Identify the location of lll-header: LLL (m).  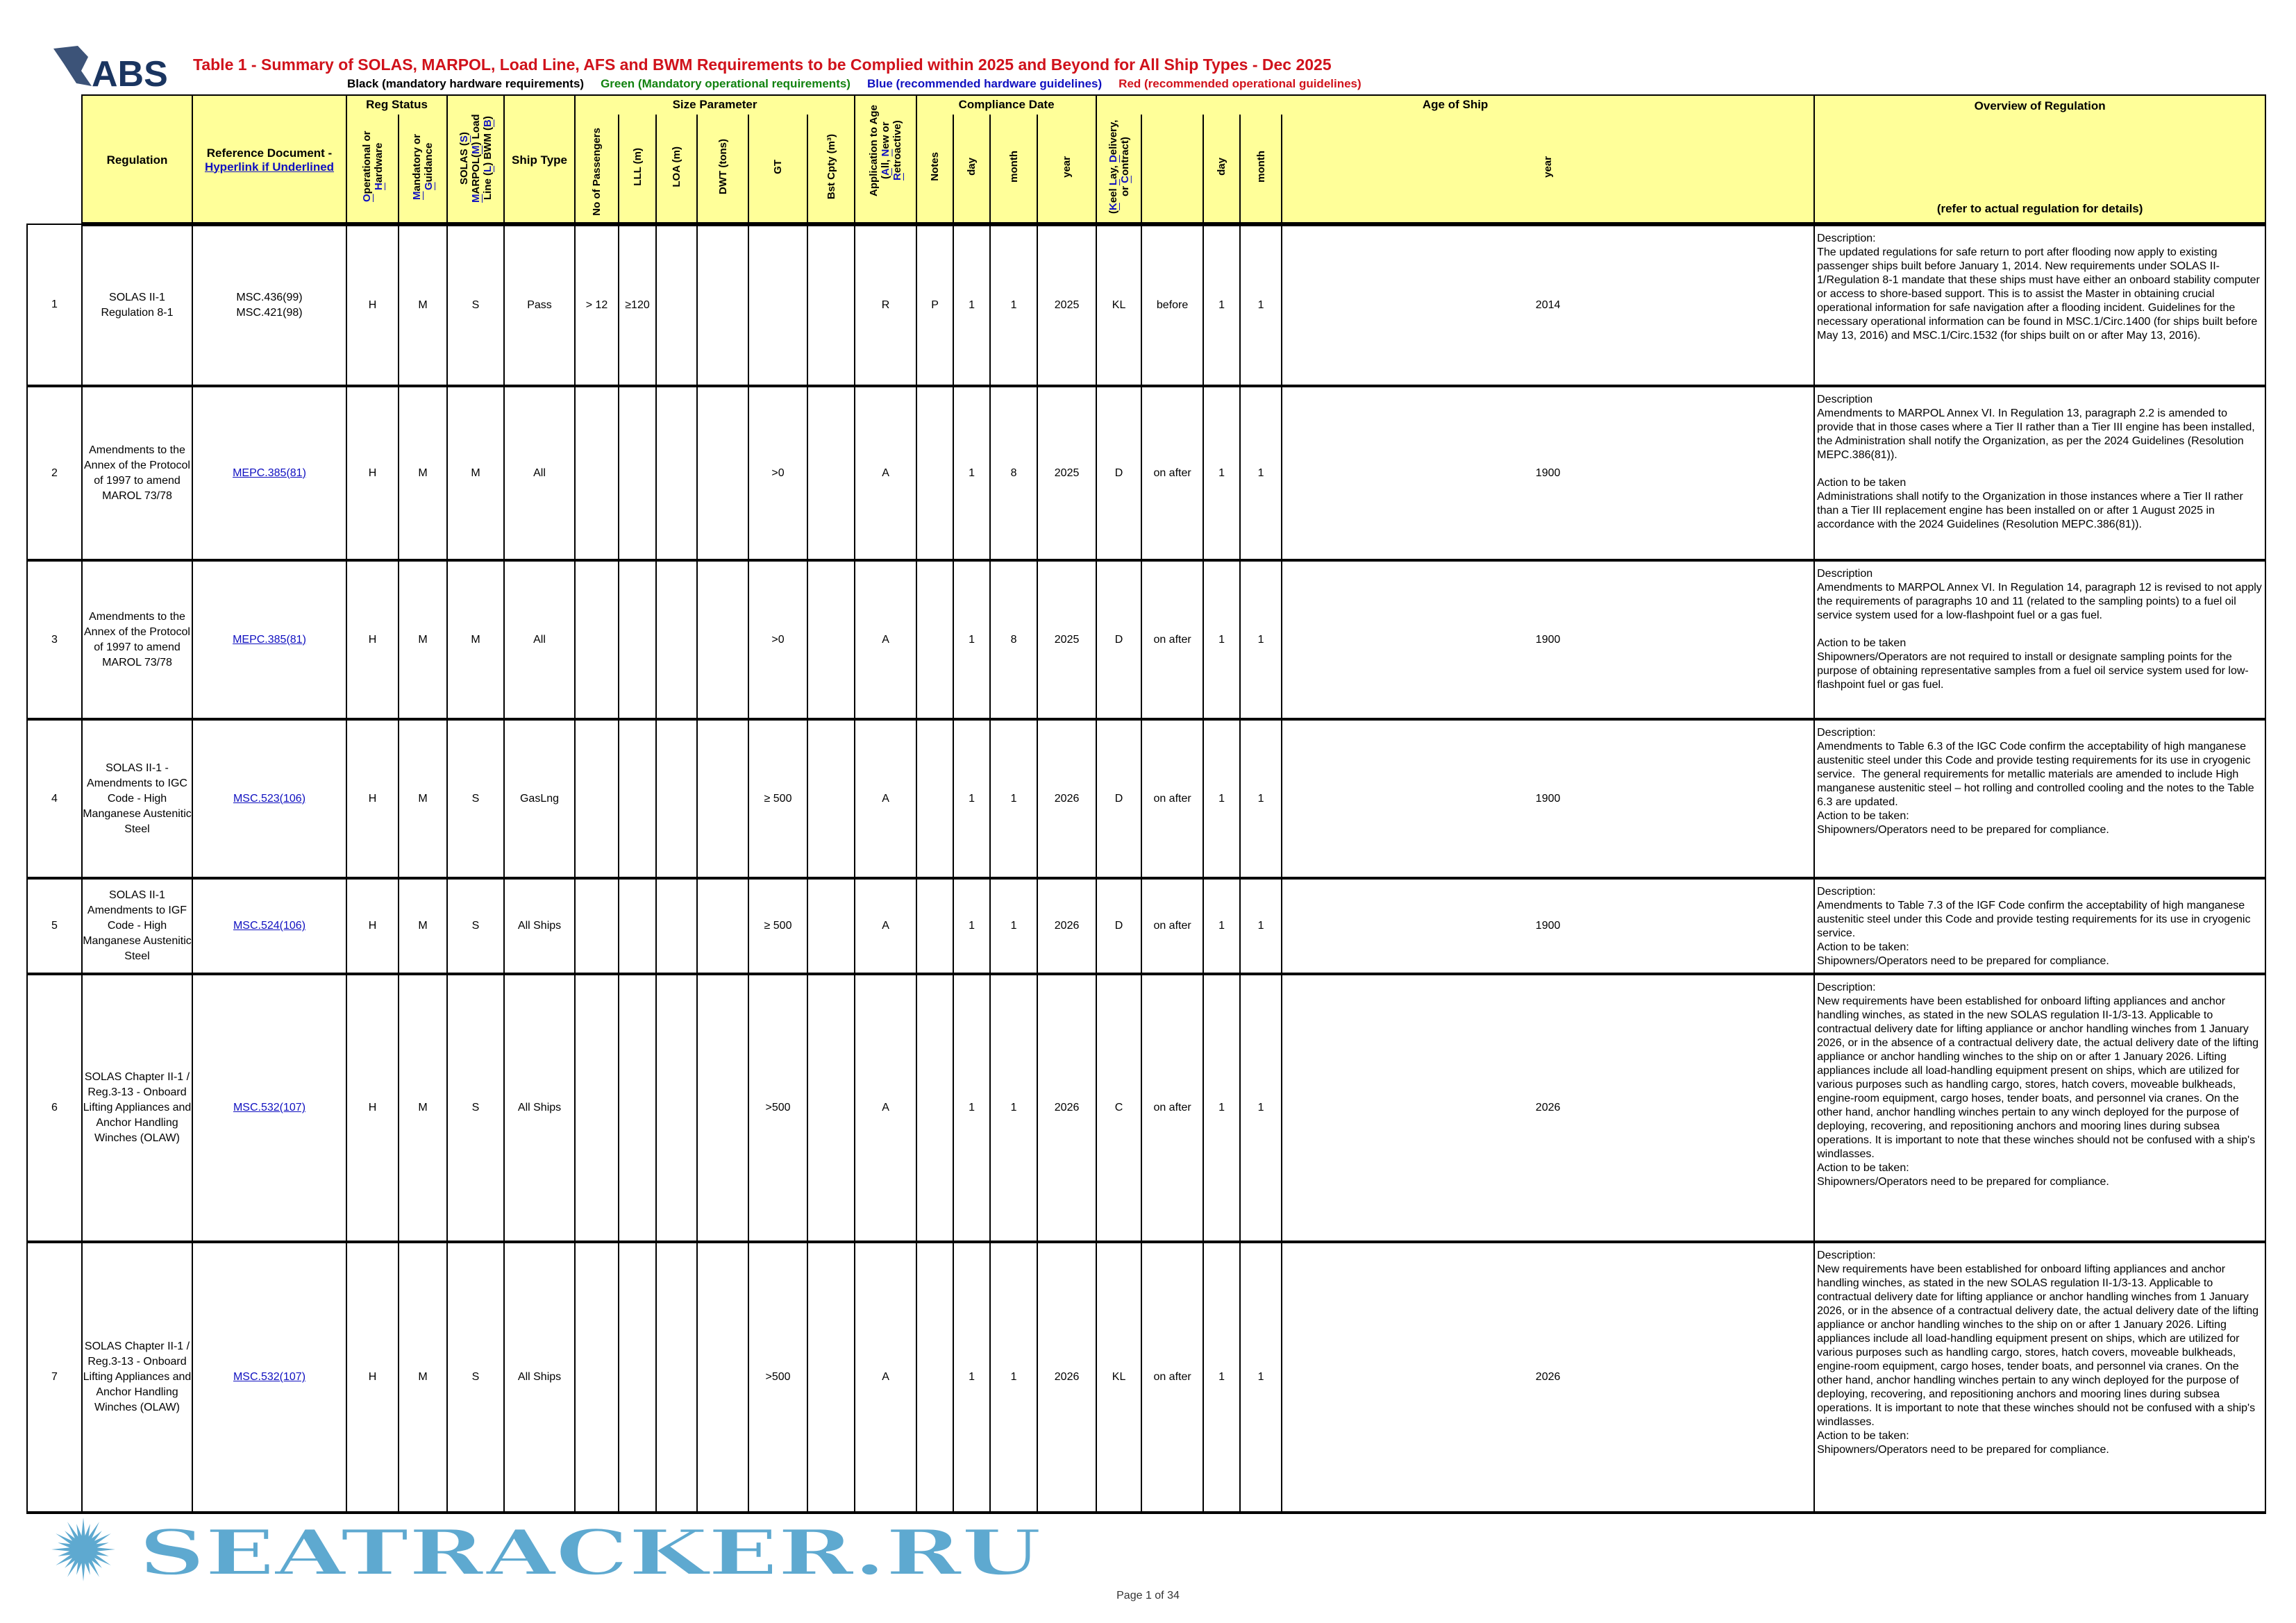
(637, 170).